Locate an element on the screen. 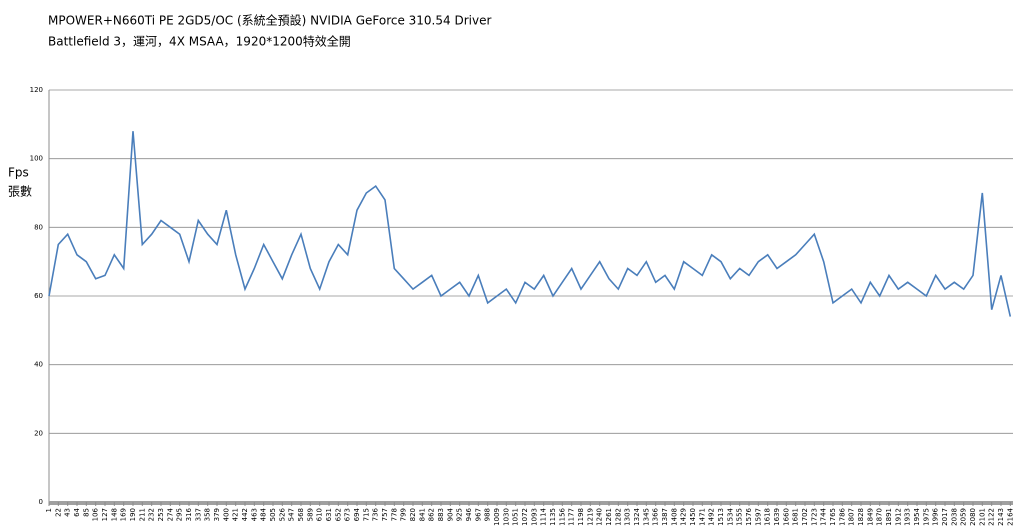 The width and height of the screenshot is (1024, 530). x-tick-label: 2101 is located at coordinates (982, 517).